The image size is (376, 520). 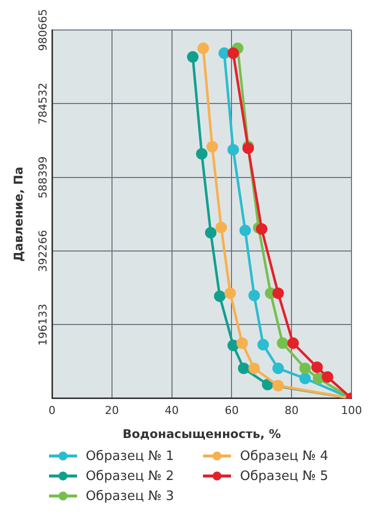 I want to click on x-tick-label: 80, so click(x=291, y=410).